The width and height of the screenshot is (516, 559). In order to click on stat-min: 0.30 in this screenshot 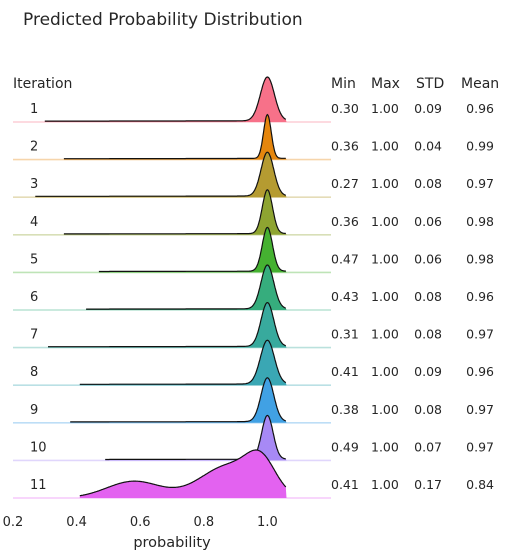, I will do `click(345, 108)`.